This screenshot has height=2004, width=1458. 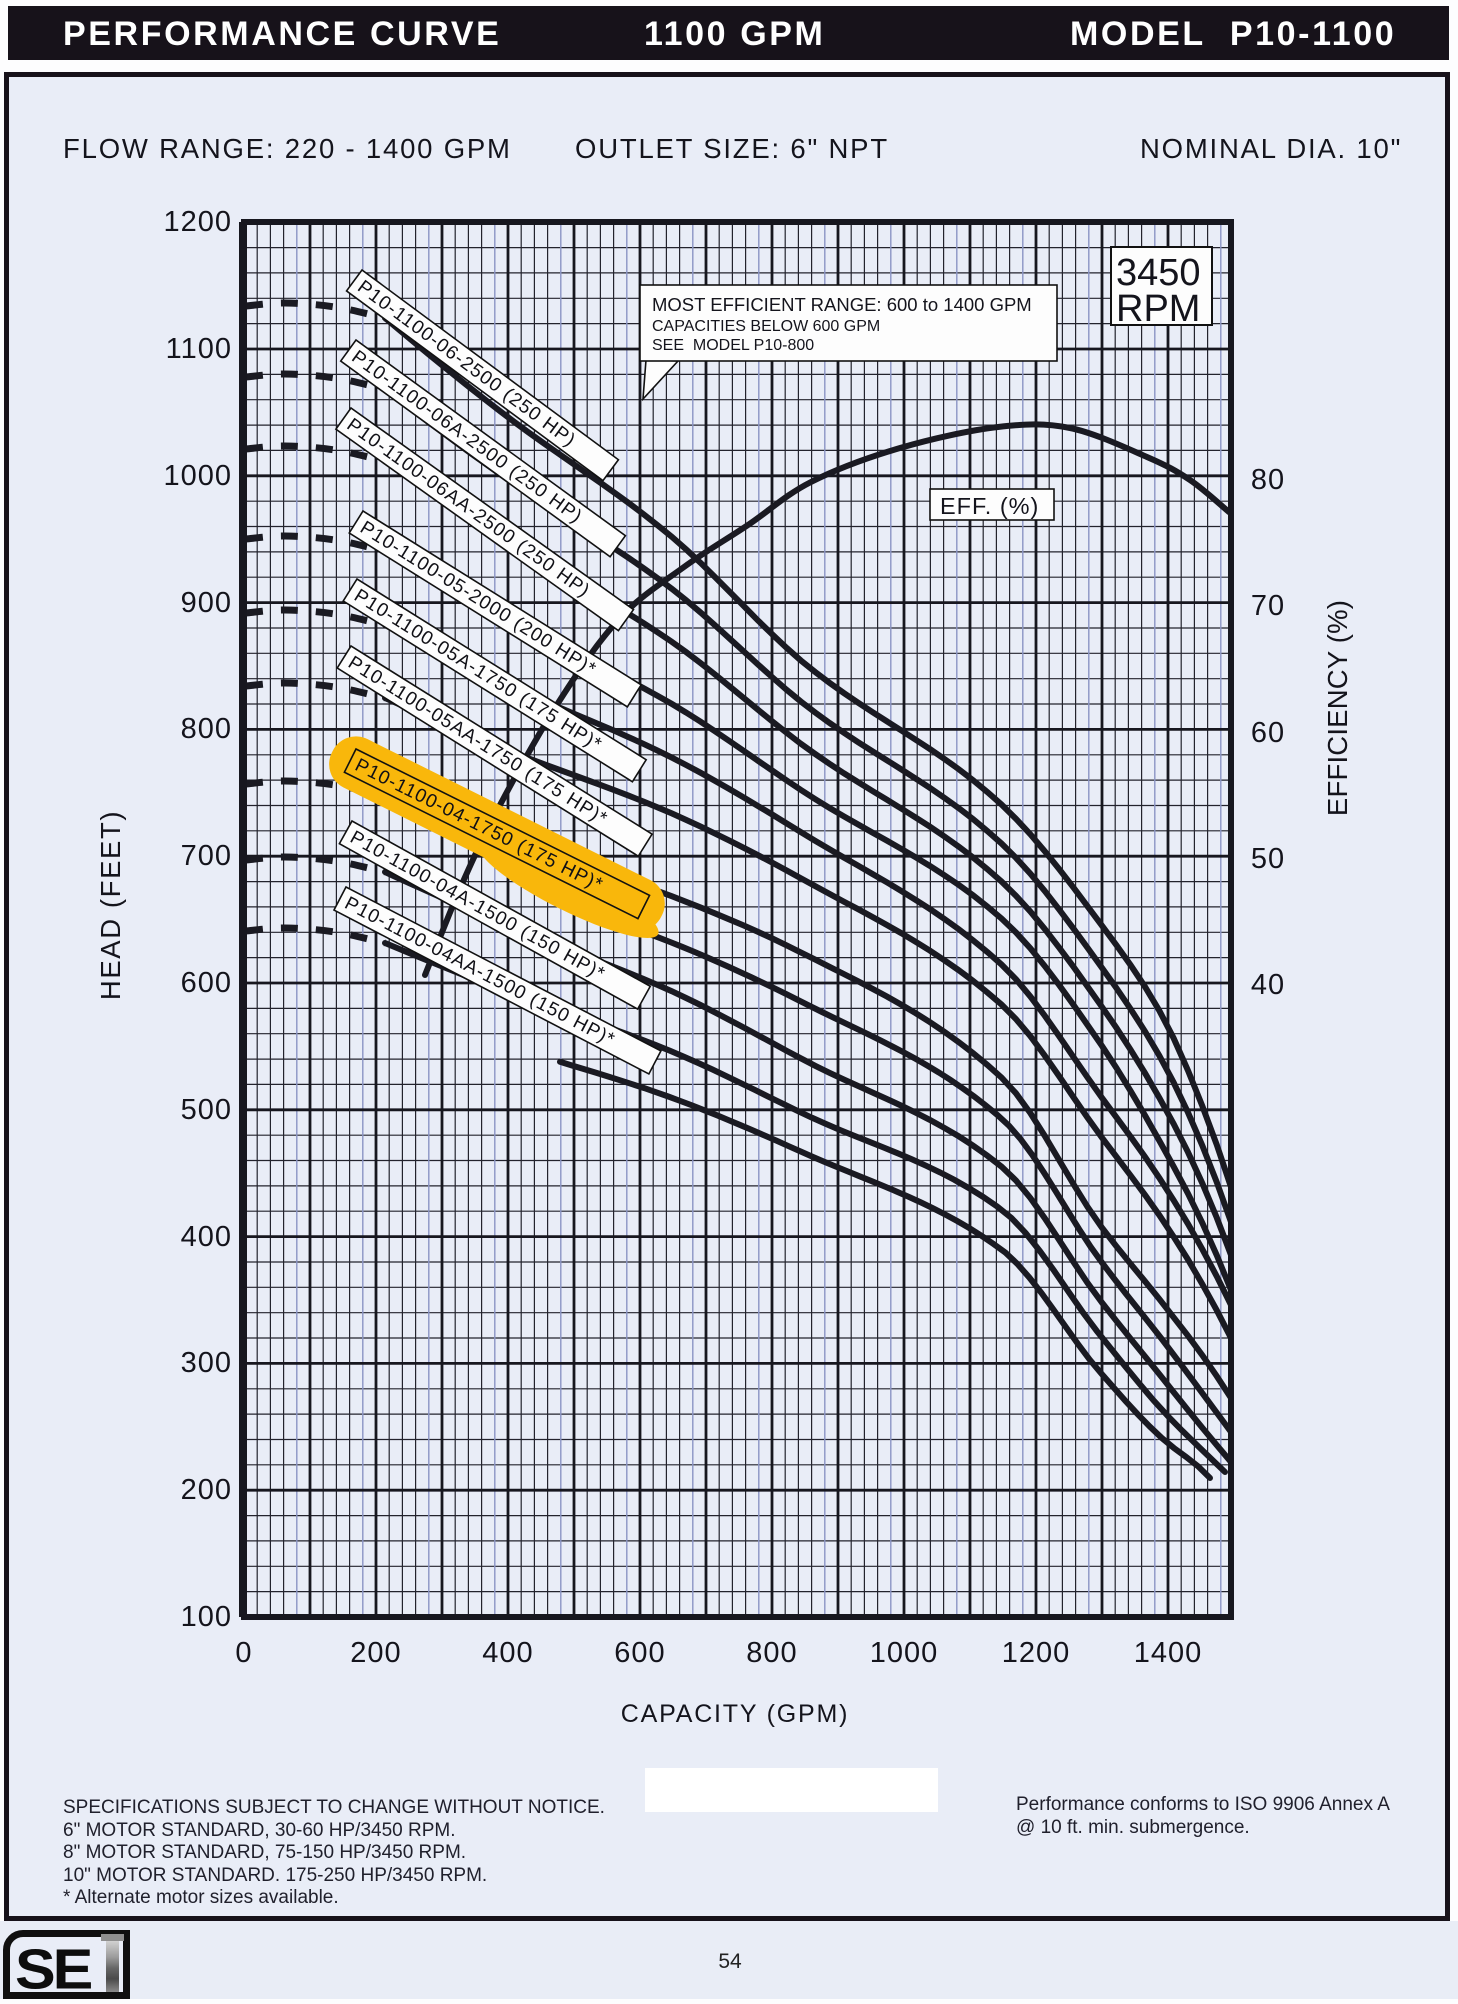 What do you see at coordinates (989, 506) in the screenshot?
I see `svg-text: EFF. (%)` at bounding box center [989, 506].